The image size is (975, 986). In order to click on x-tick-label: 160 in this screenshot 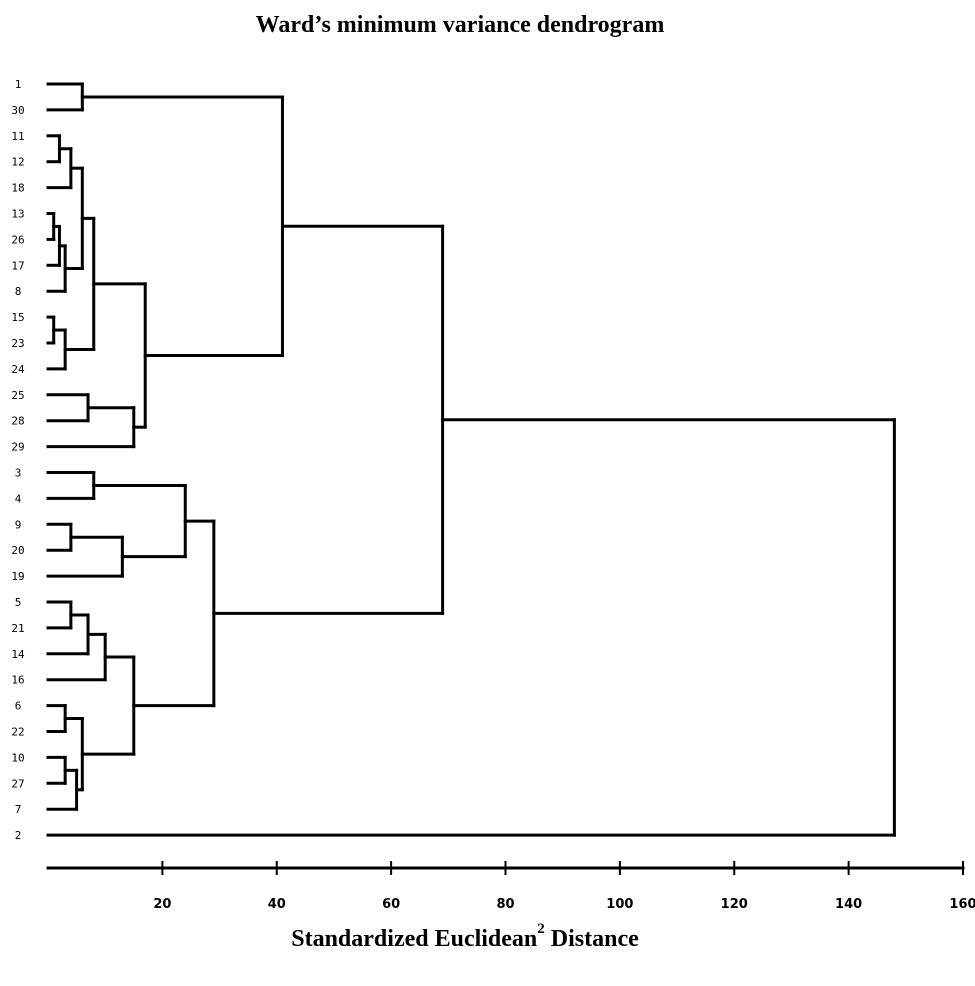, I will do `click(962, 904)`.